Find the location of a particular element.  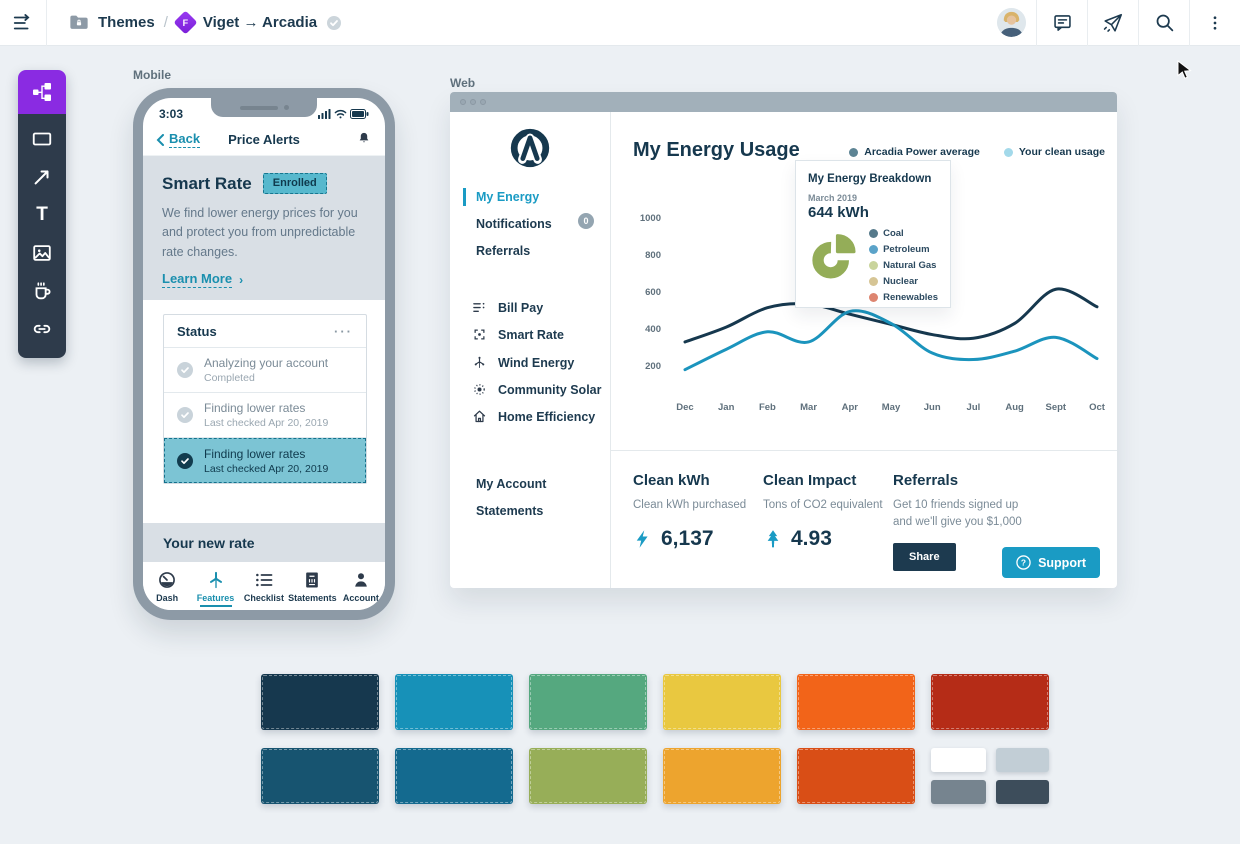

svg-text: 200 is located at coordinates (653, 366).